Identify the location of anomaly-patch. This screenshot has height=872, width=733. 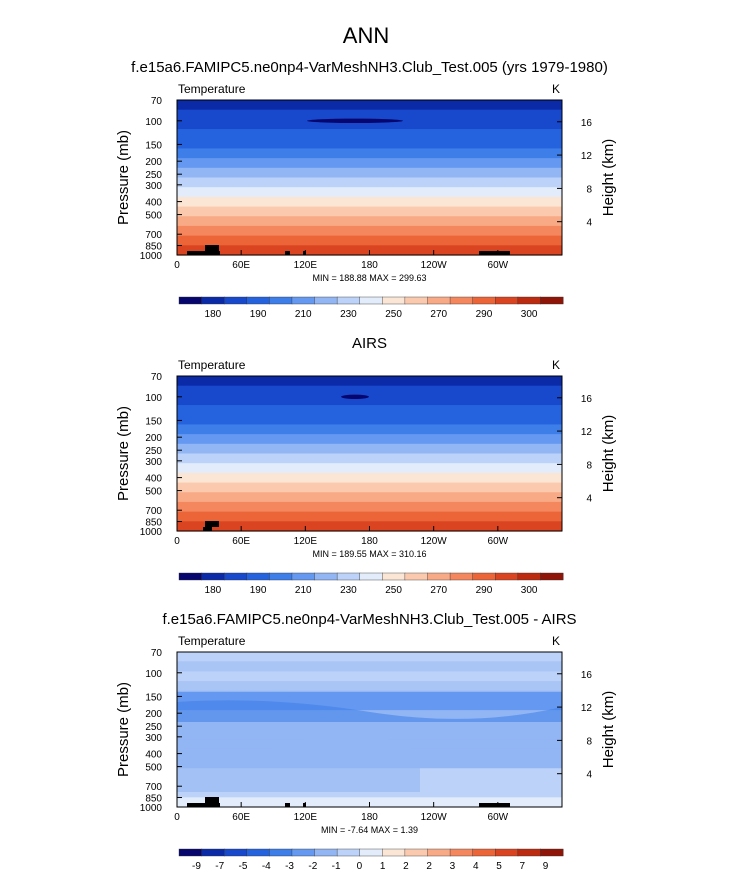
(298, 761).